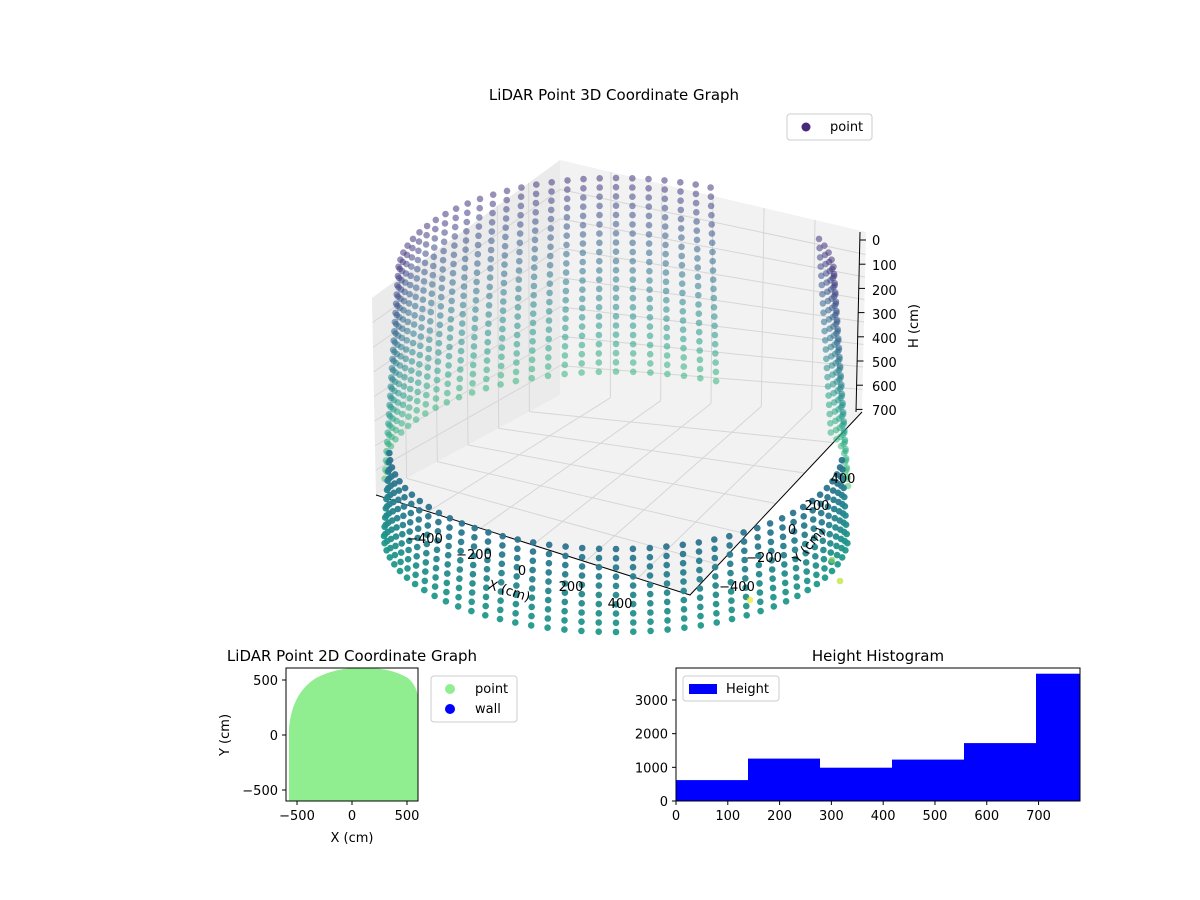  I want to click on histogram-legend-frame, so click(731, 688).